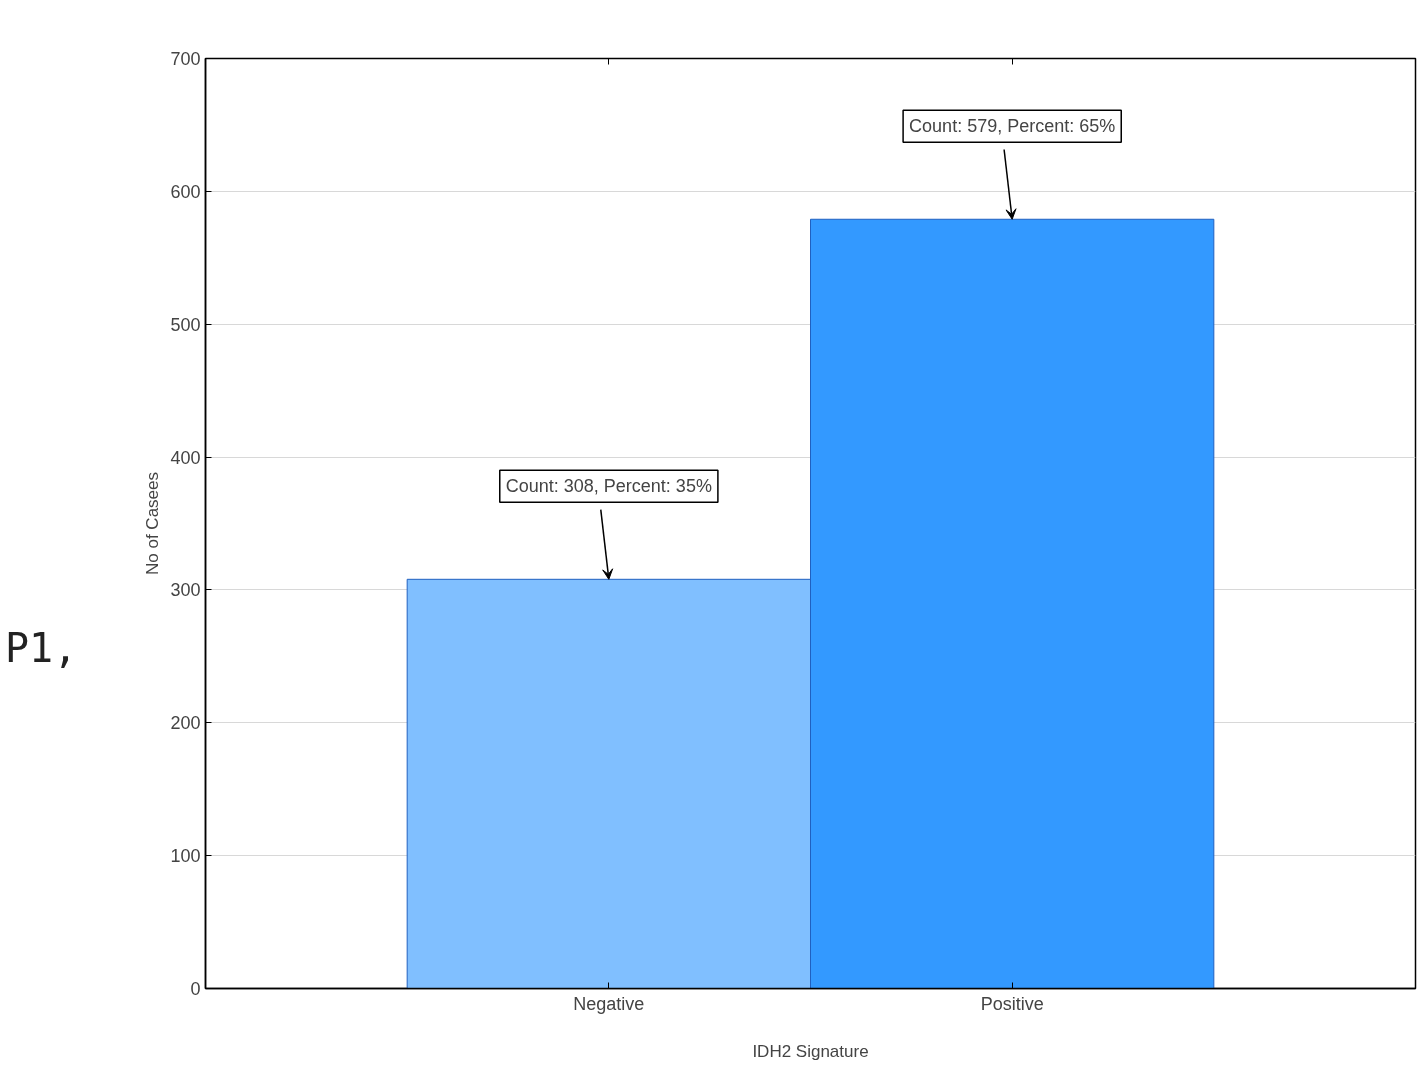 The width and height of the screenshot is (1427, 1088). I want to click on text: P1,, so click(41, 648).